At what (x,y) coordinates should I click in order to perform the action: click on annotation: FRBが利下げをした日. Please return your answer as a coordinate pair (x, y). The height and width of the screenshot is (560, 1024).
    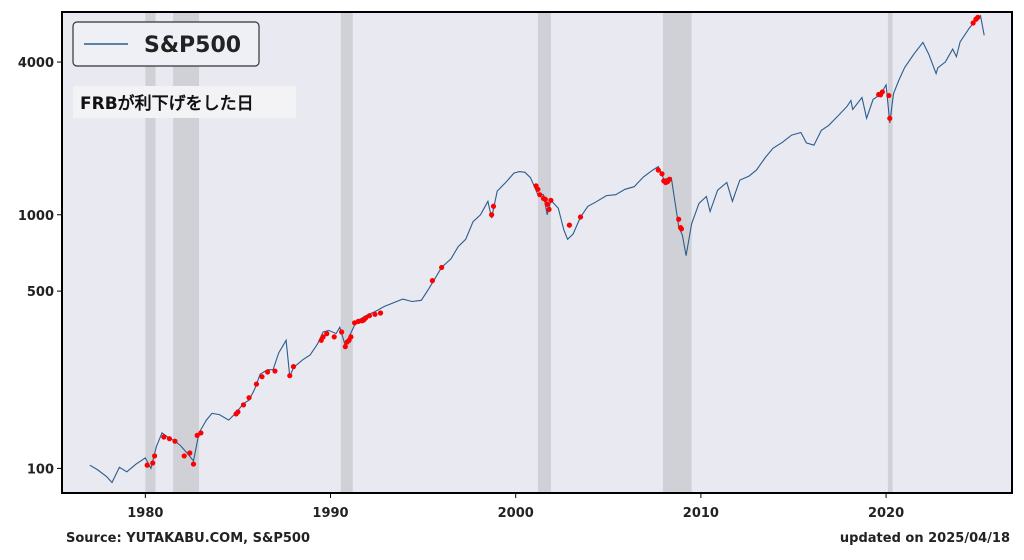
    Looking at the image, I should click on (184, 102).